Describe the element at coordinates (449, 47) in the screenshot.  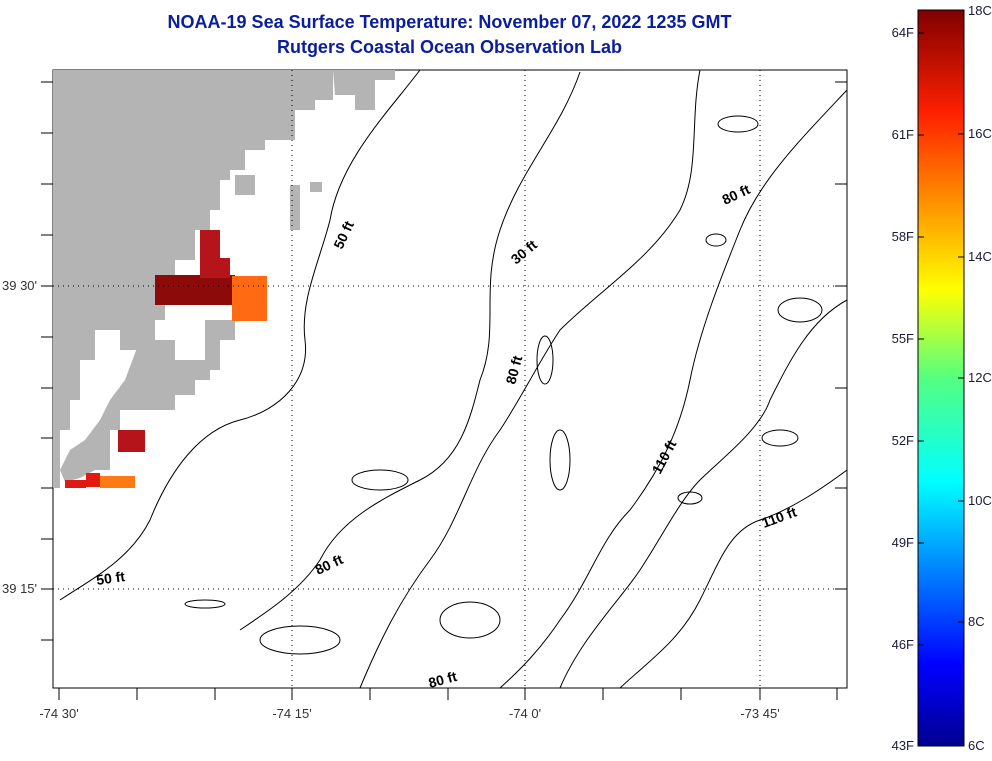
I see `map-subtitle: Rutgers Coastal Ocean Observation Lab` at that location.